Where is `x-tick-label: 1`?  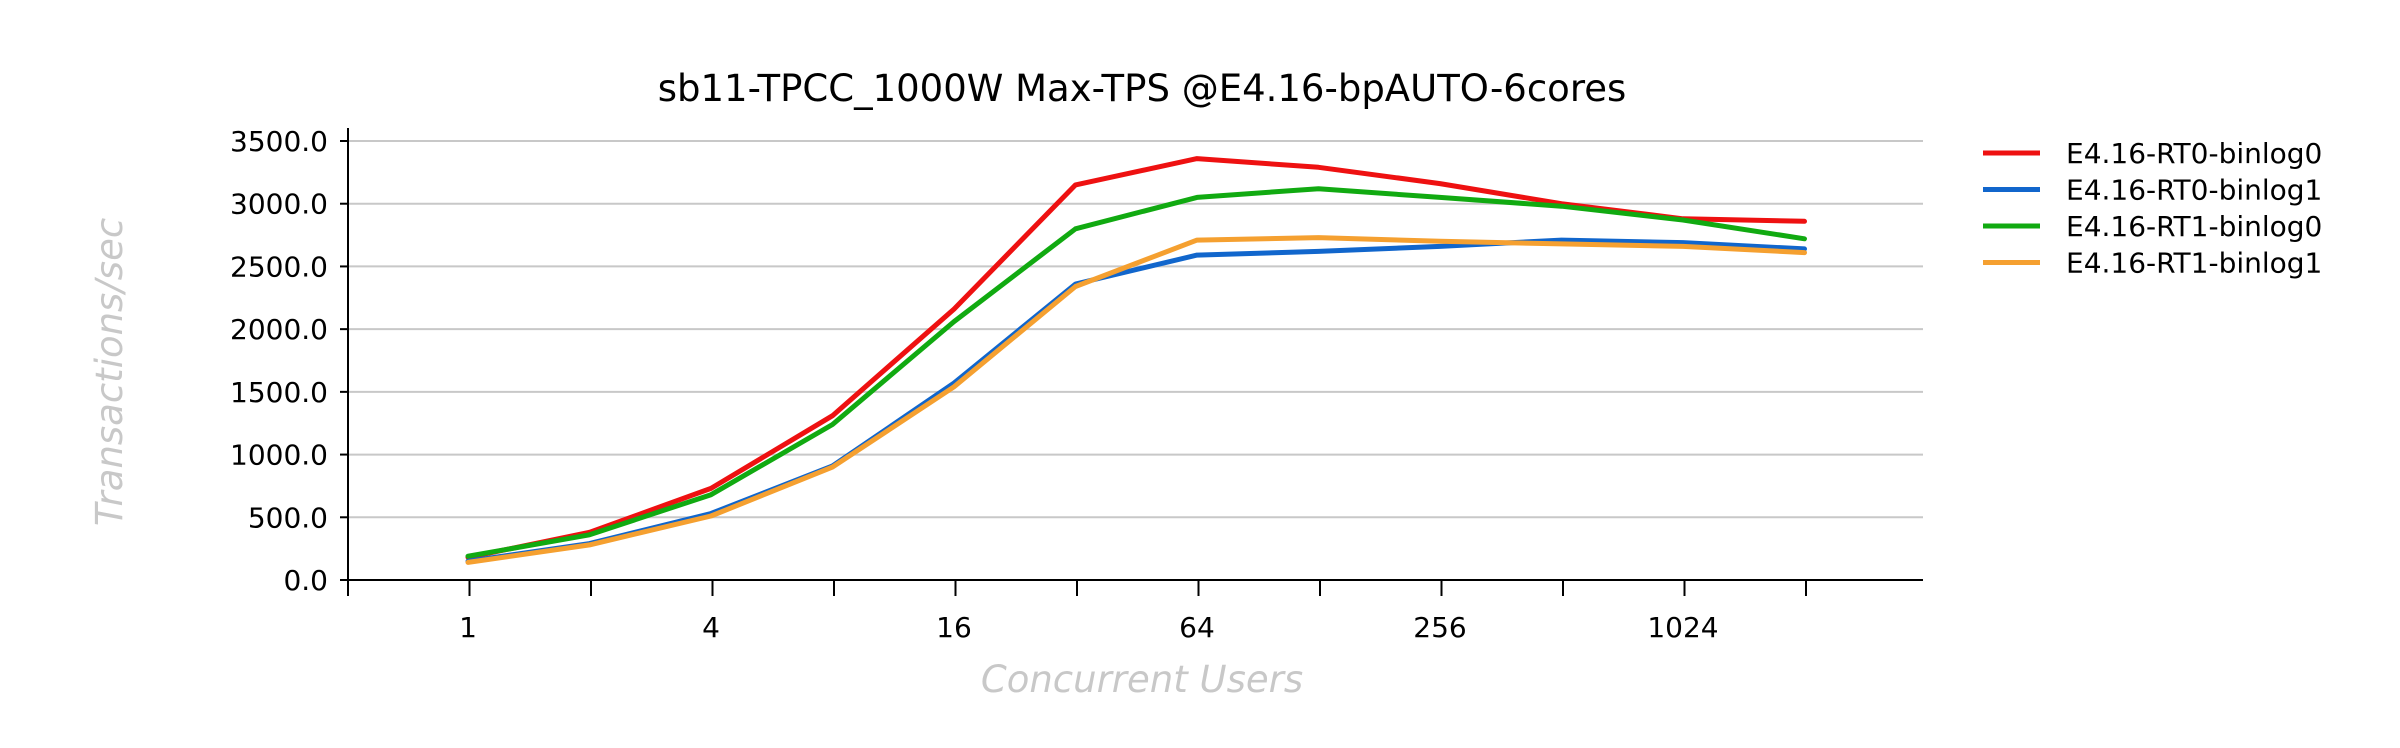
x-tick-label: 1 is located at coordinates (468, 627).